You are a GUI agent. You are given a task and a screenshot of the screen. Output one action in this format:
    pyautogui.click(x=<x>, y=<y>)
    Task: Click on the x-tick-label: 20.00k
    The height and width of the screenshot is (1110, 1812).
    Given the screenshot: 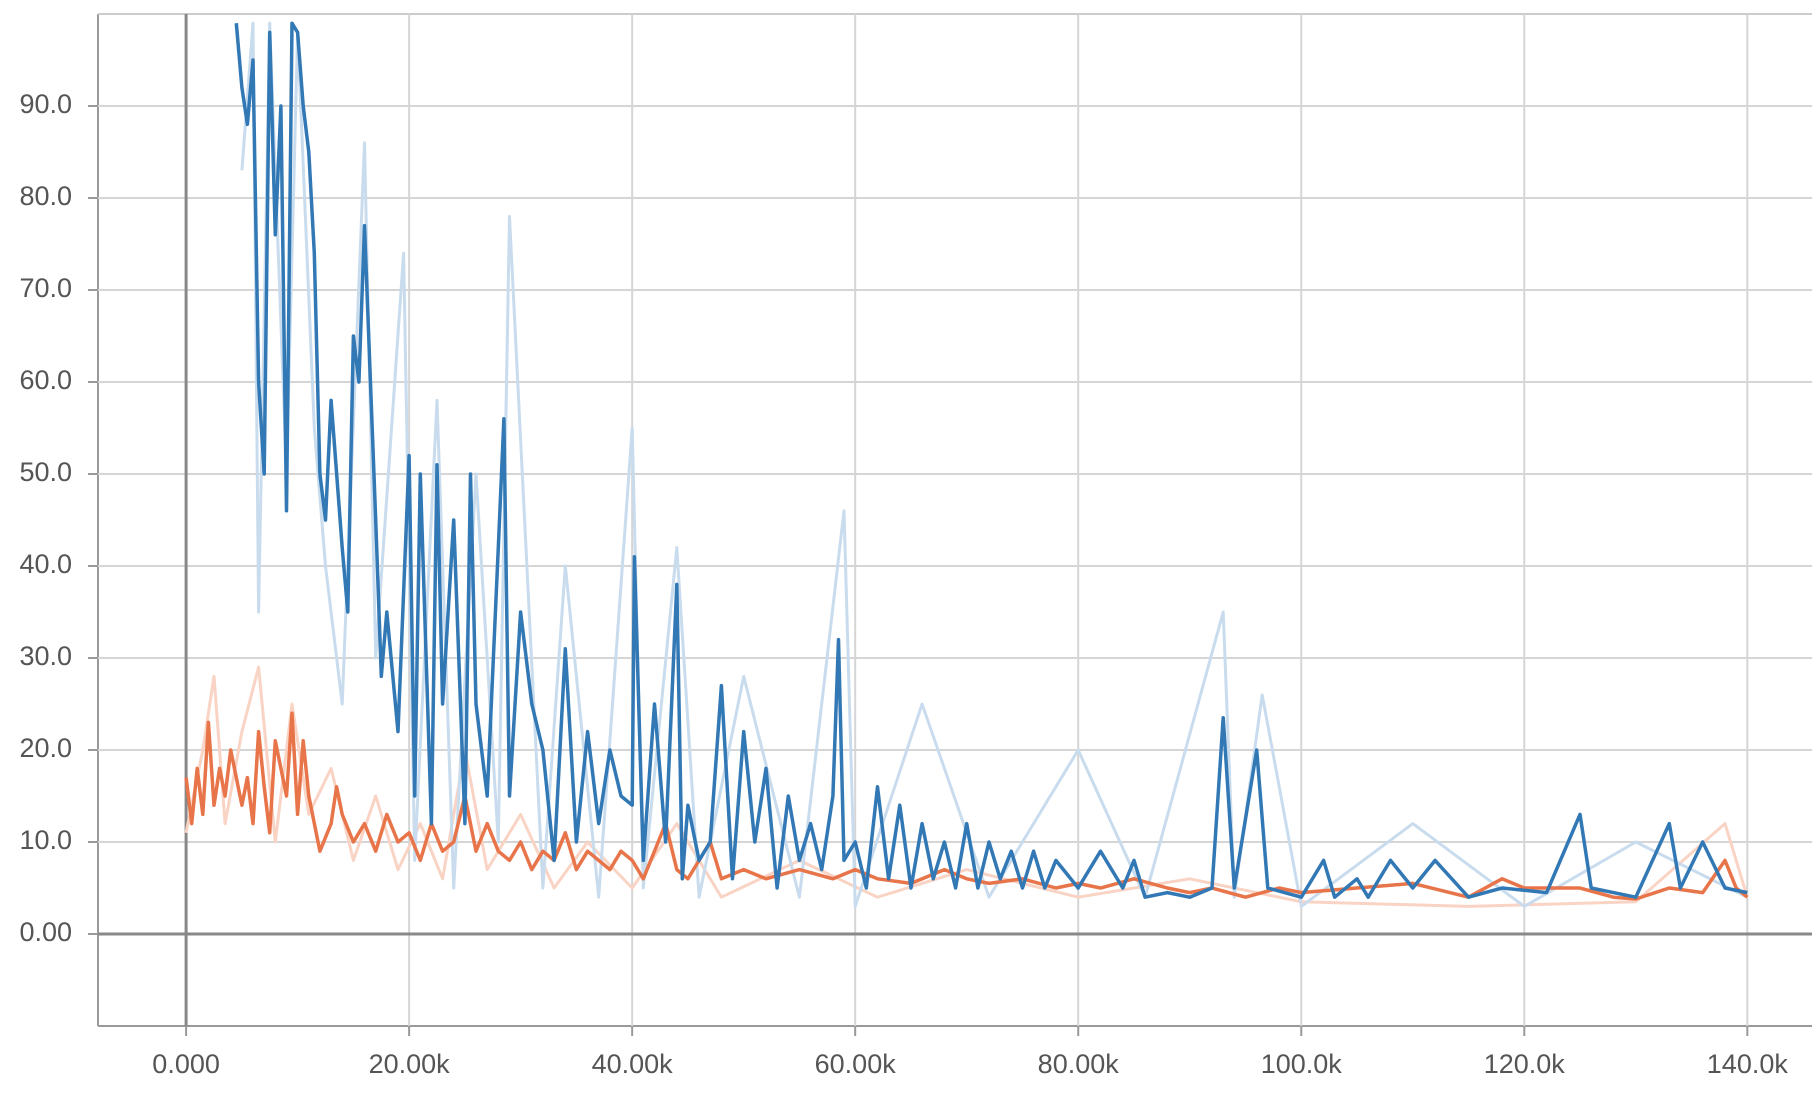 What is the action you would take?
    pyautogui.click(x=410, y=1064)
    